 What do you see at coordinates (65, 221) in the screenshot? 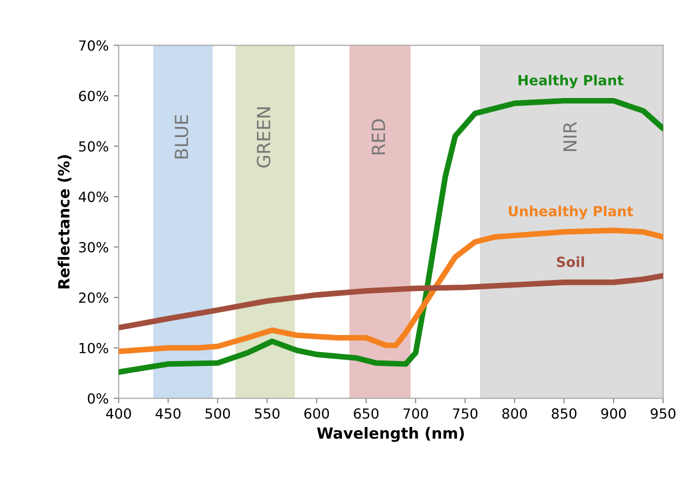
I see `y-axis-title: Reflectance (%)` at bounding box center [65, 221].